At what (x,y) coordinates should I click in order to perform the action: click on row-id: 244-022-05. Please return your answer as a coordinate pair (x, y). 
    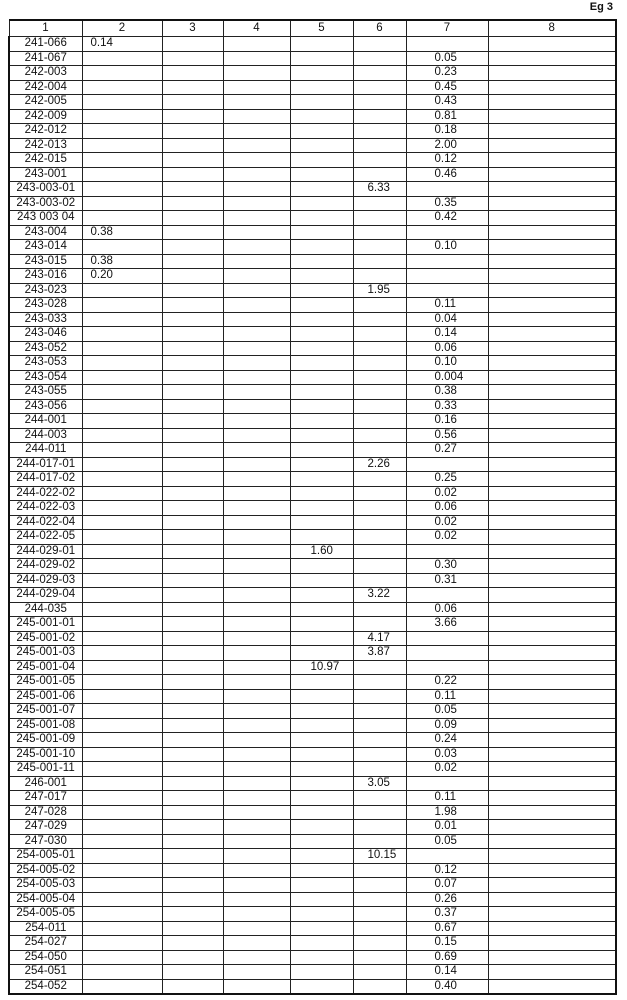
    Looking at the image, I should click on (45, 537).